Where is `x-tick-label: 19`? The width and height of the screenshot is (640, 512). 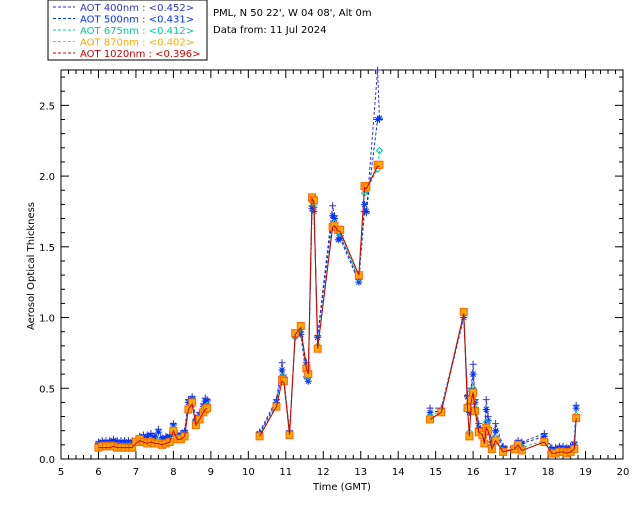 x-tick-label: 19 is located at coordinates (585, 472).